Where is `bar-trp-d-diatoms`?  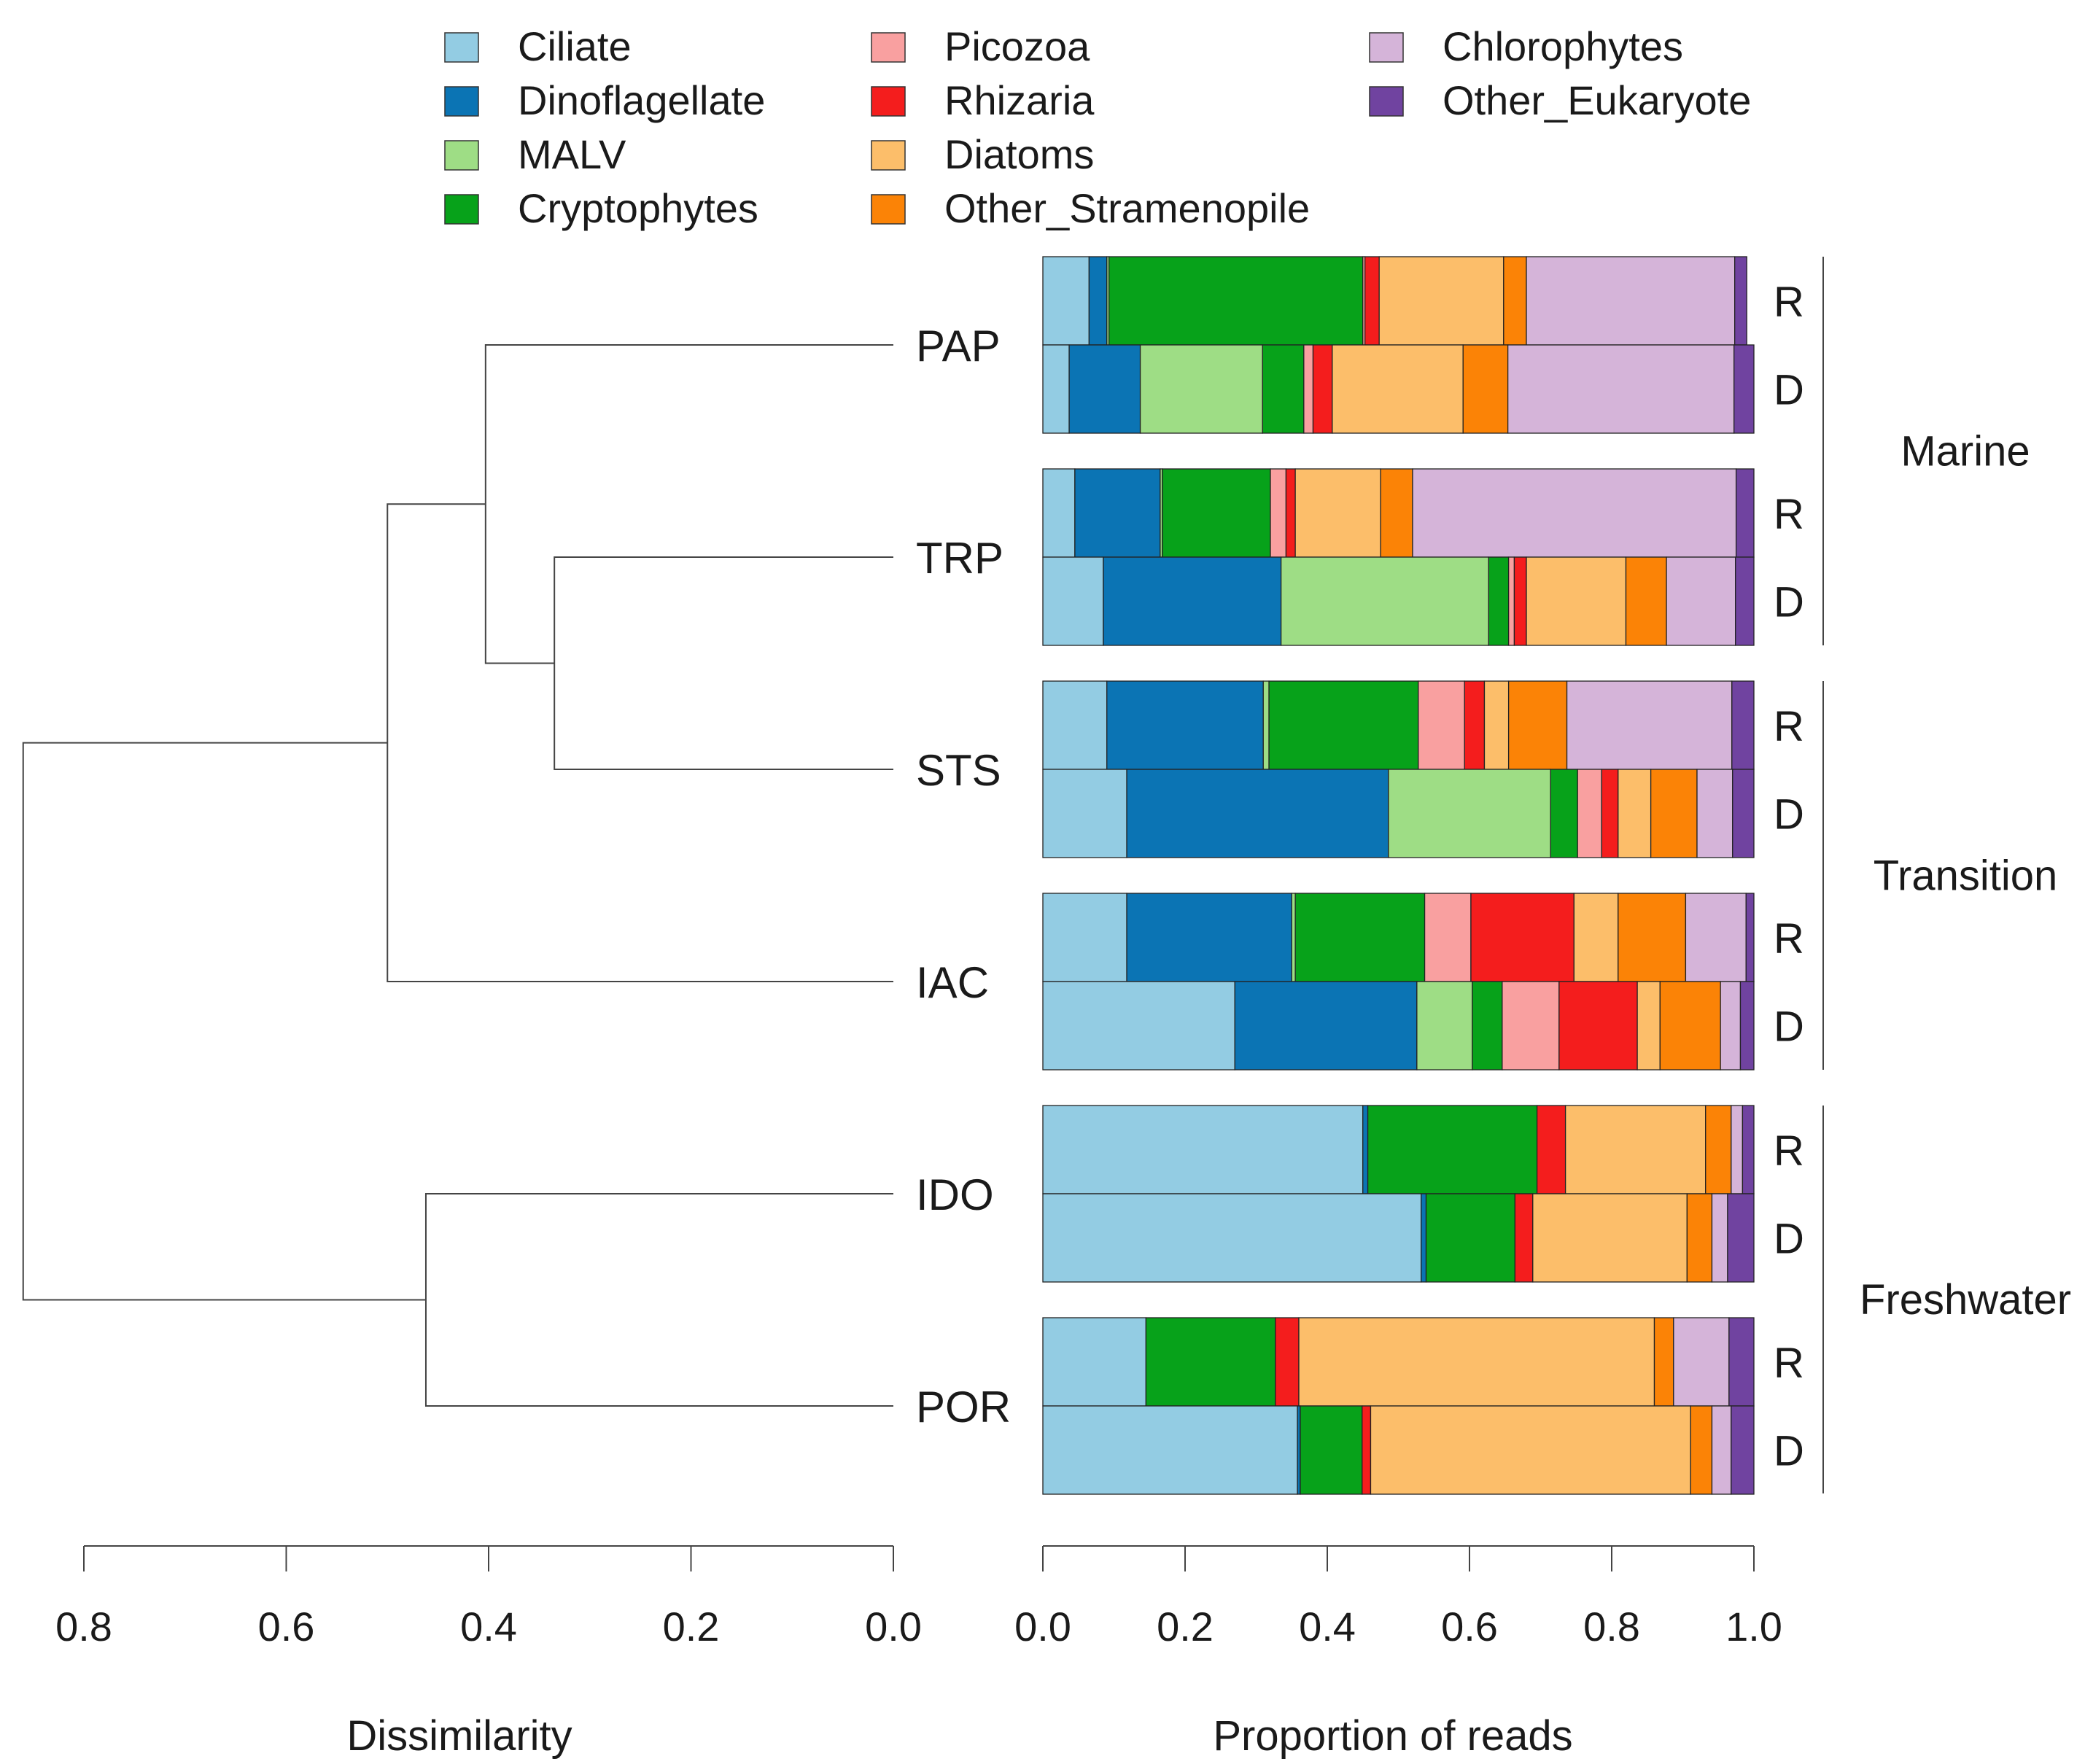 bar-trp-d-diatoms is located at coordinates (1576, 601).